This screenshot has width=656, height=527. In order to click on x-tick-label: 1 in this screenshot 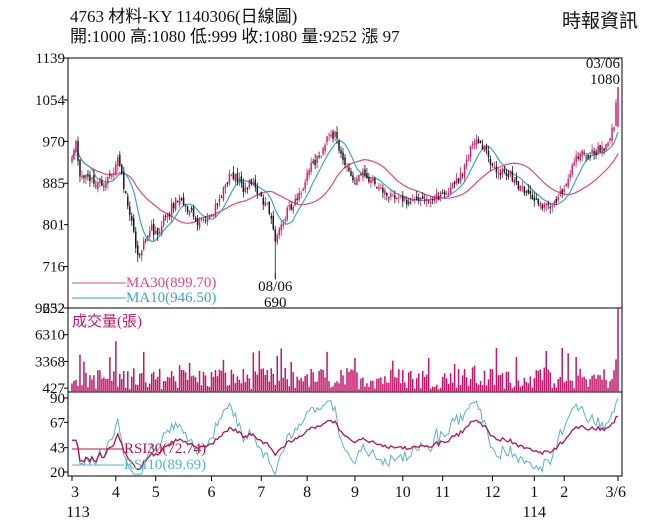, I will do `click(534, 492)`.